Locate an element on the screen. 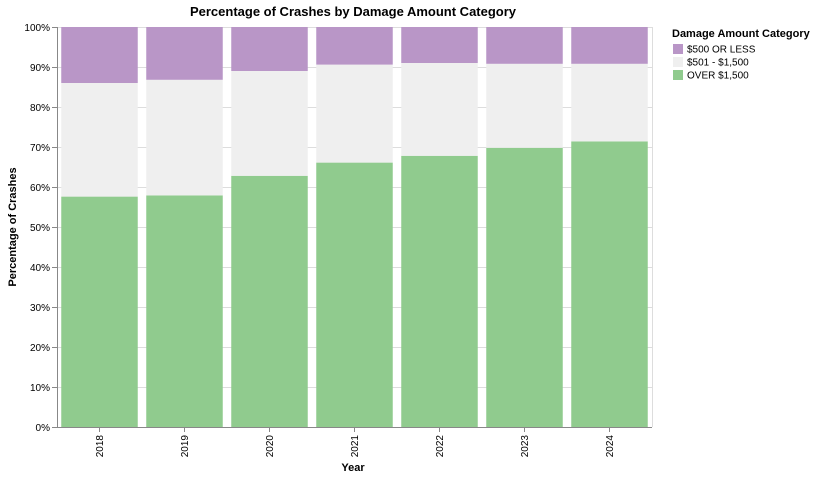  y-tick-label: 90% is located at coordinates (40, 68).